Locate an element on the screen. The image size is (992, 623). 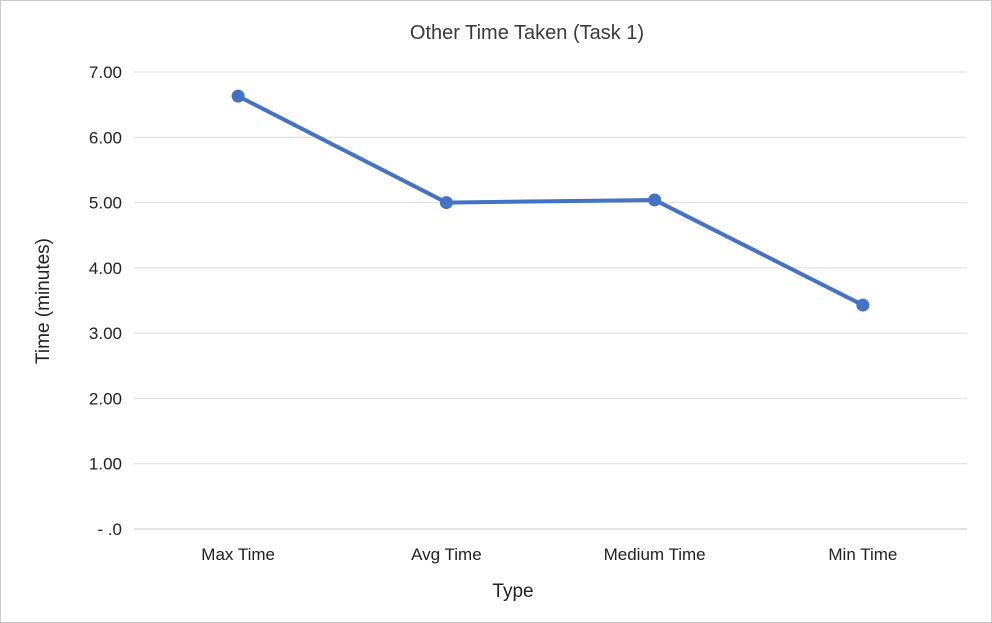
y-tick-label: - .0 is located at coordinates (109, 529).